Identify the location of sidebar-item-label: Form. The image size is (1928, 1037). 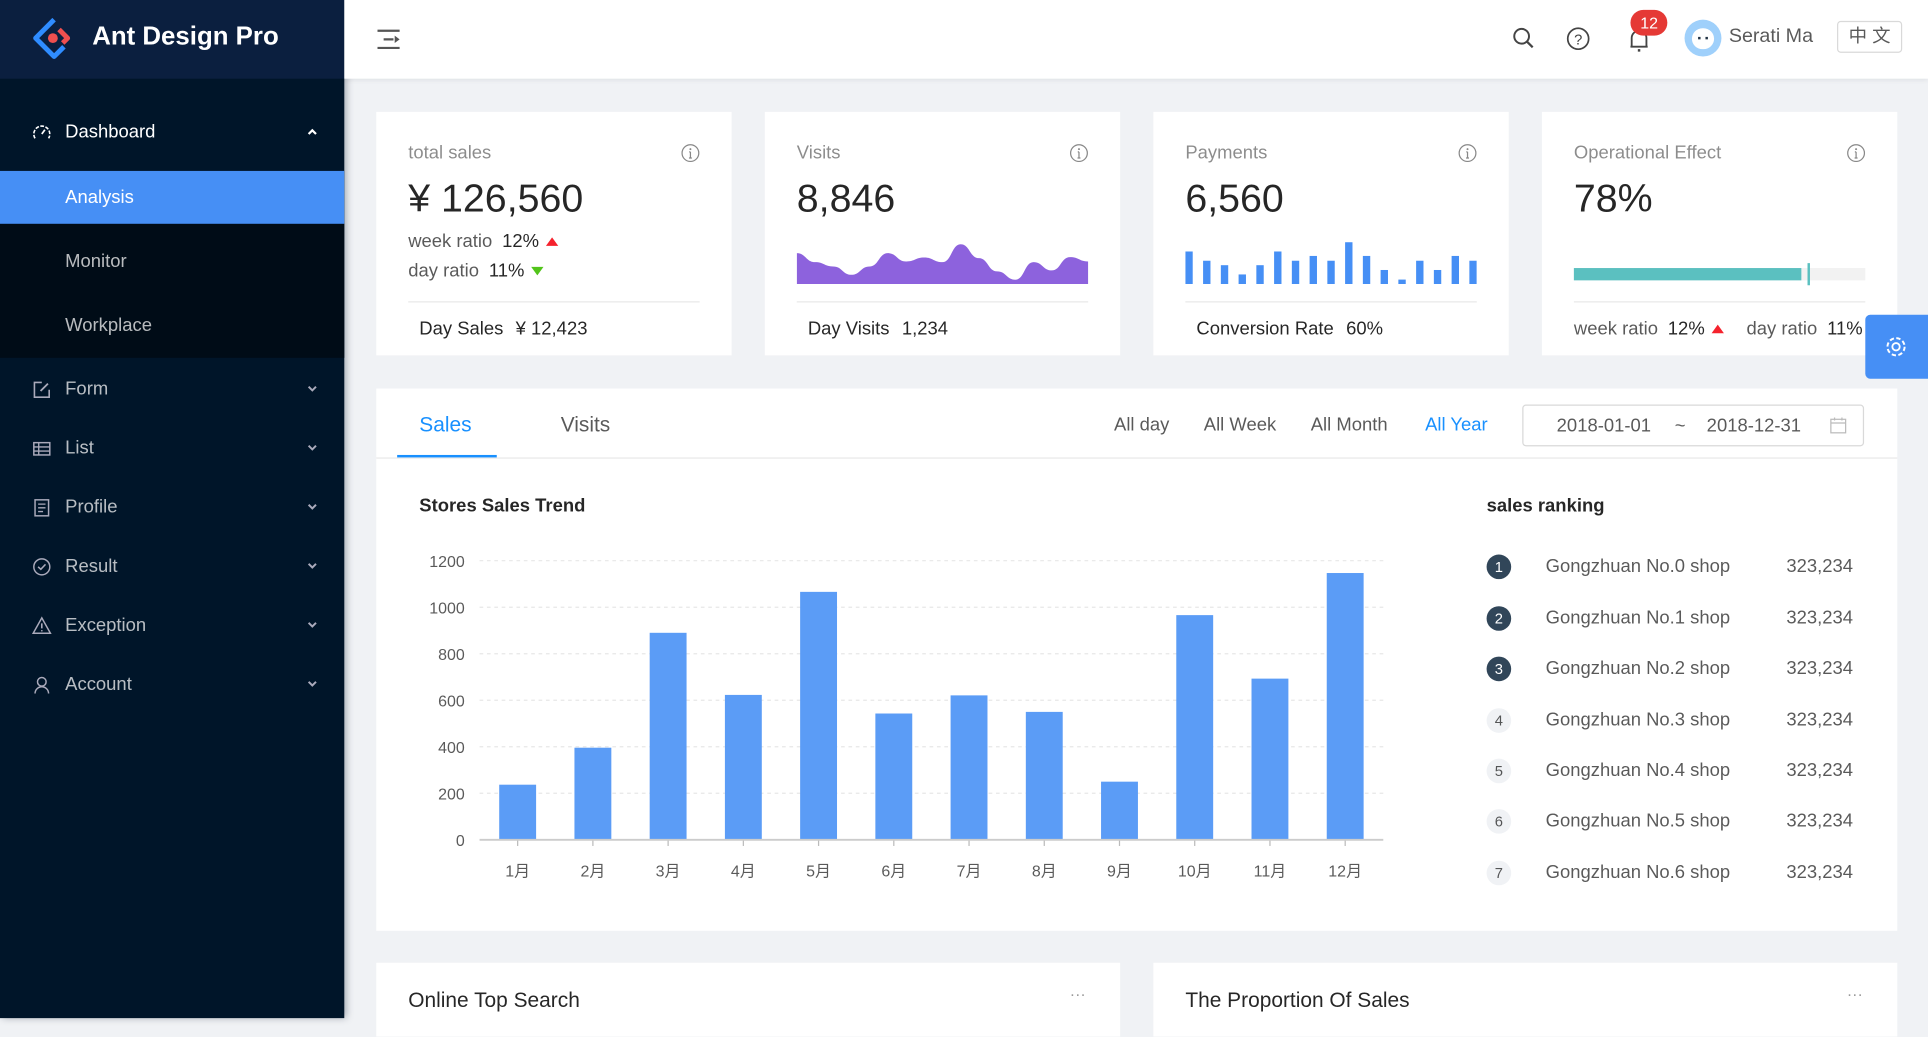
(87, 389).